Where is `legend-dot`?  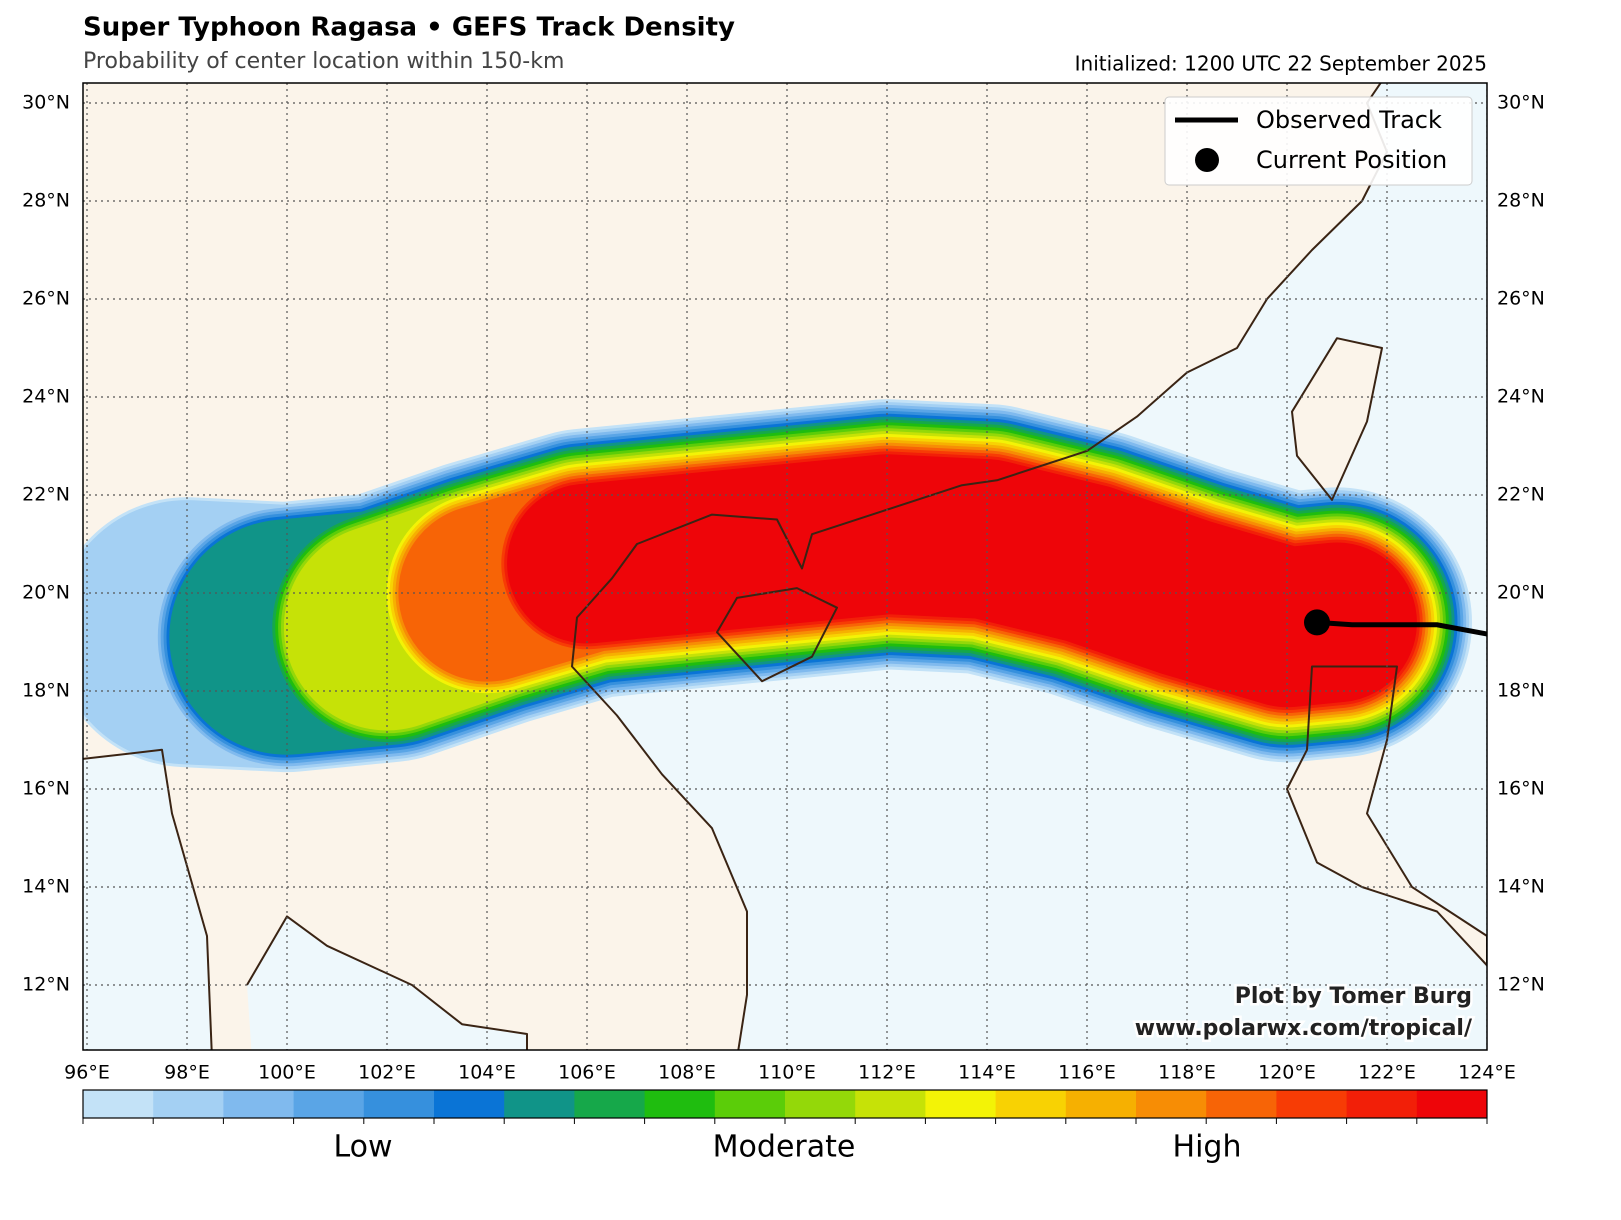
legend-dot is located at coordinates (1207, 160).